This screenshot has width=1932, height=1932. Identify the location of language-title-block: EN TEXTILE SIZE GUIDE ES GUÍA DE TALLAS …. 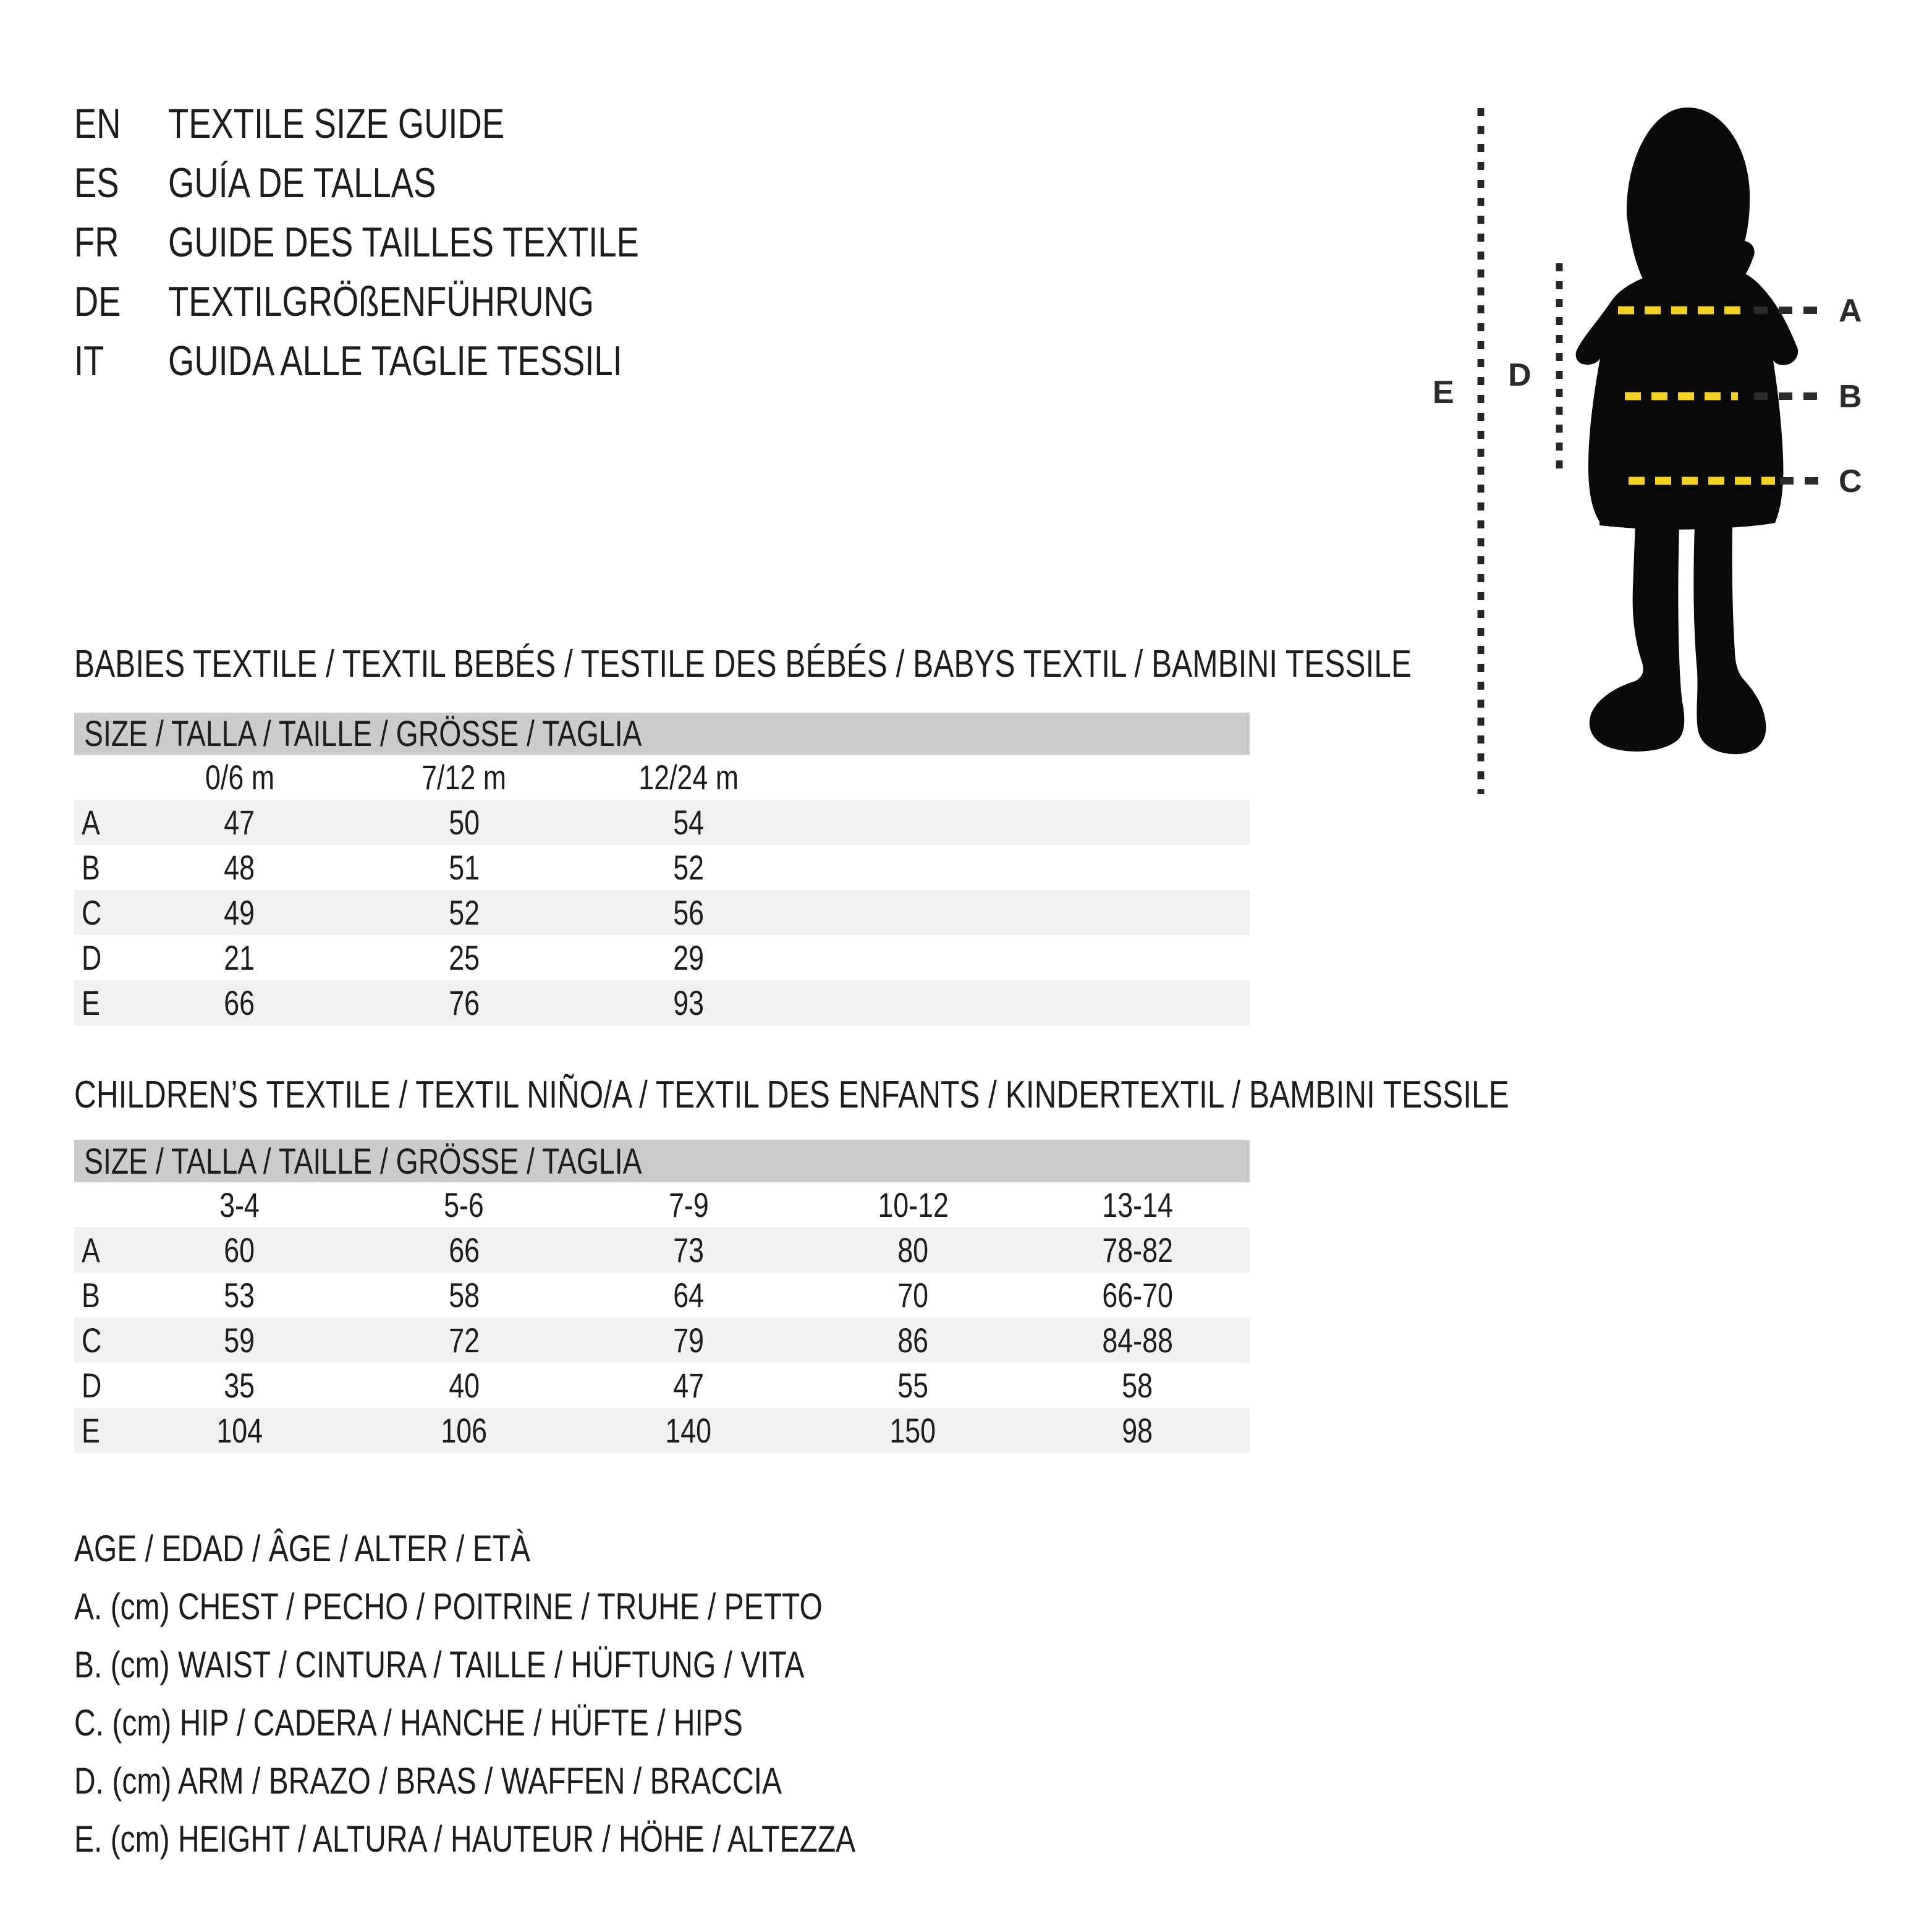
(415, 242).